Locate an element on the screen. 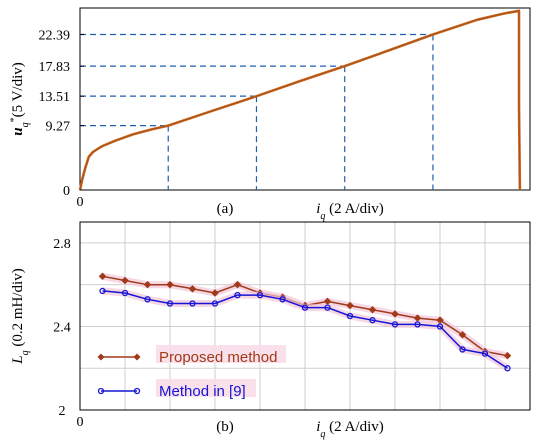 The image size is (550, 445). ytick-label: 13.51 is located at coordinates (55, 97).